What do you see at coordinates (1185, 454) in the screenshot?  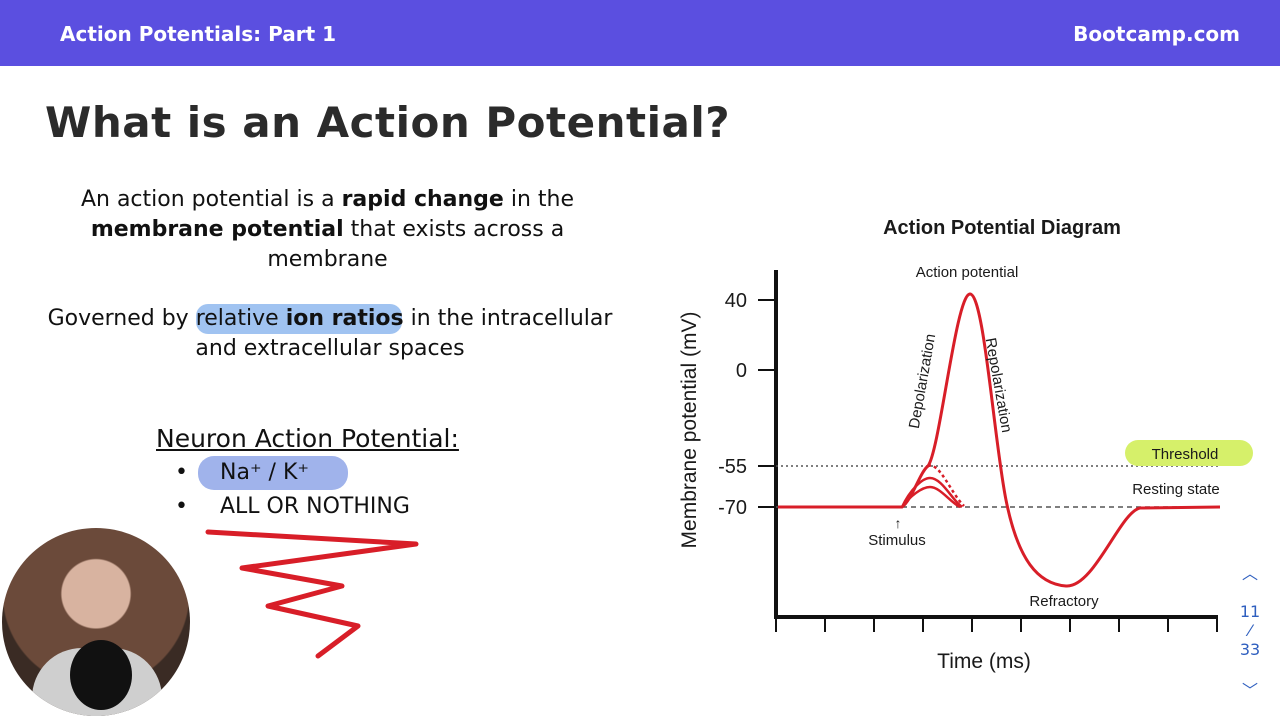 I see `threshold-label: Threshold` at bounding box center [1185, 454].